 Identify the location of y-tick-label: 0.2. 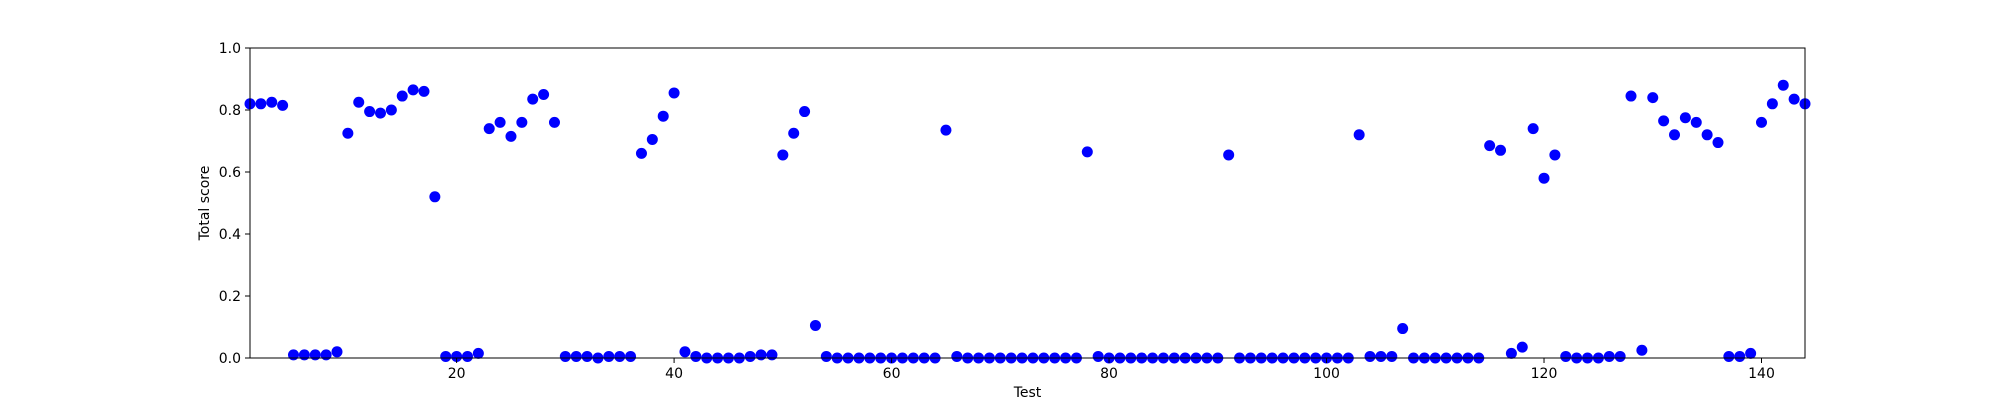
(230, 297).